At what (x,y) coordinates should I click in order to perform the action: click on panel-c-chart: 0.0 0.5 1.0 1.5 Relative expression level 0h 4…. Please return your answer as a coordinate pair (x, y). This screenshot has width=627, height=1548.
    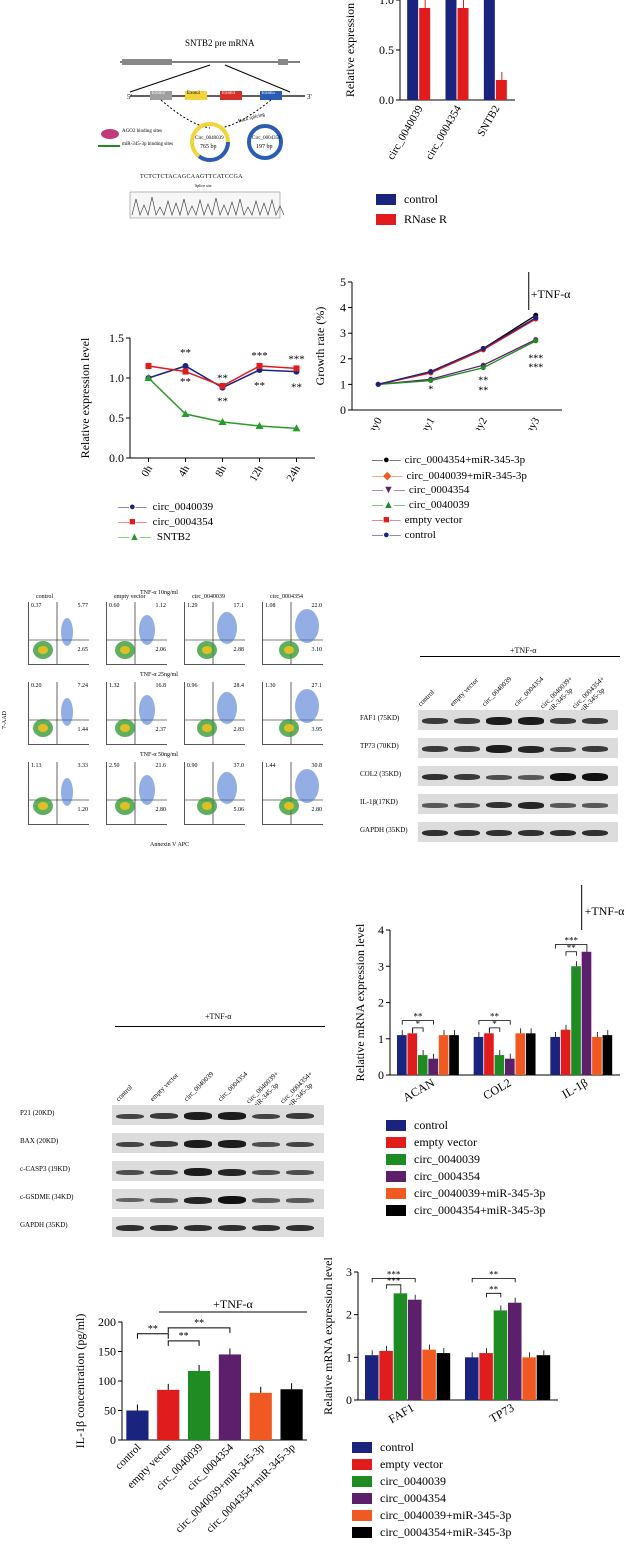
    Looking at the image, I should click on (196, 407).